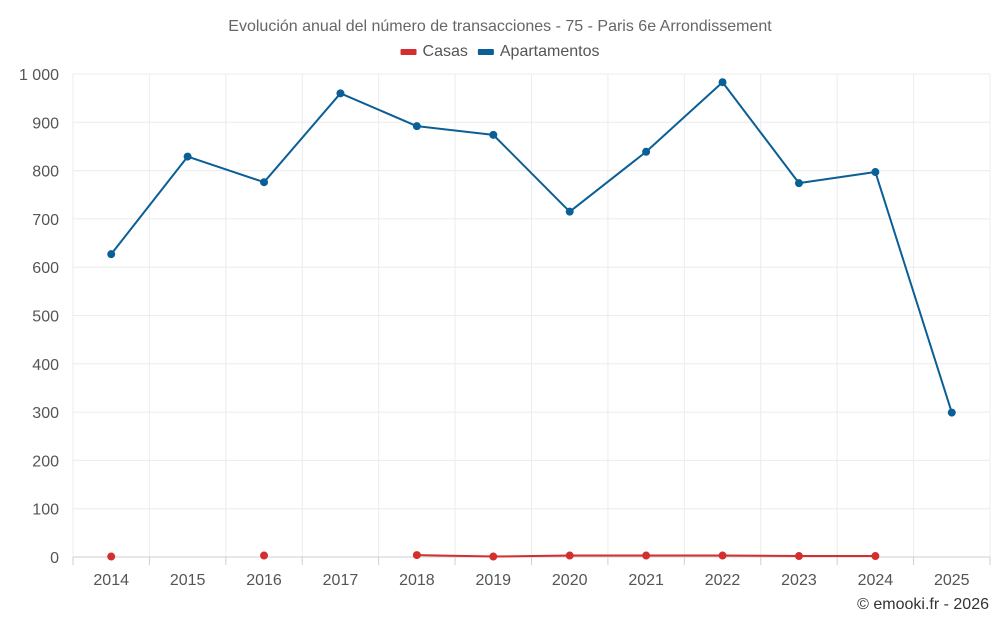 This screenshot has height=625, width=1000. I want to click on legend-label: Casas, so click(445, 51).